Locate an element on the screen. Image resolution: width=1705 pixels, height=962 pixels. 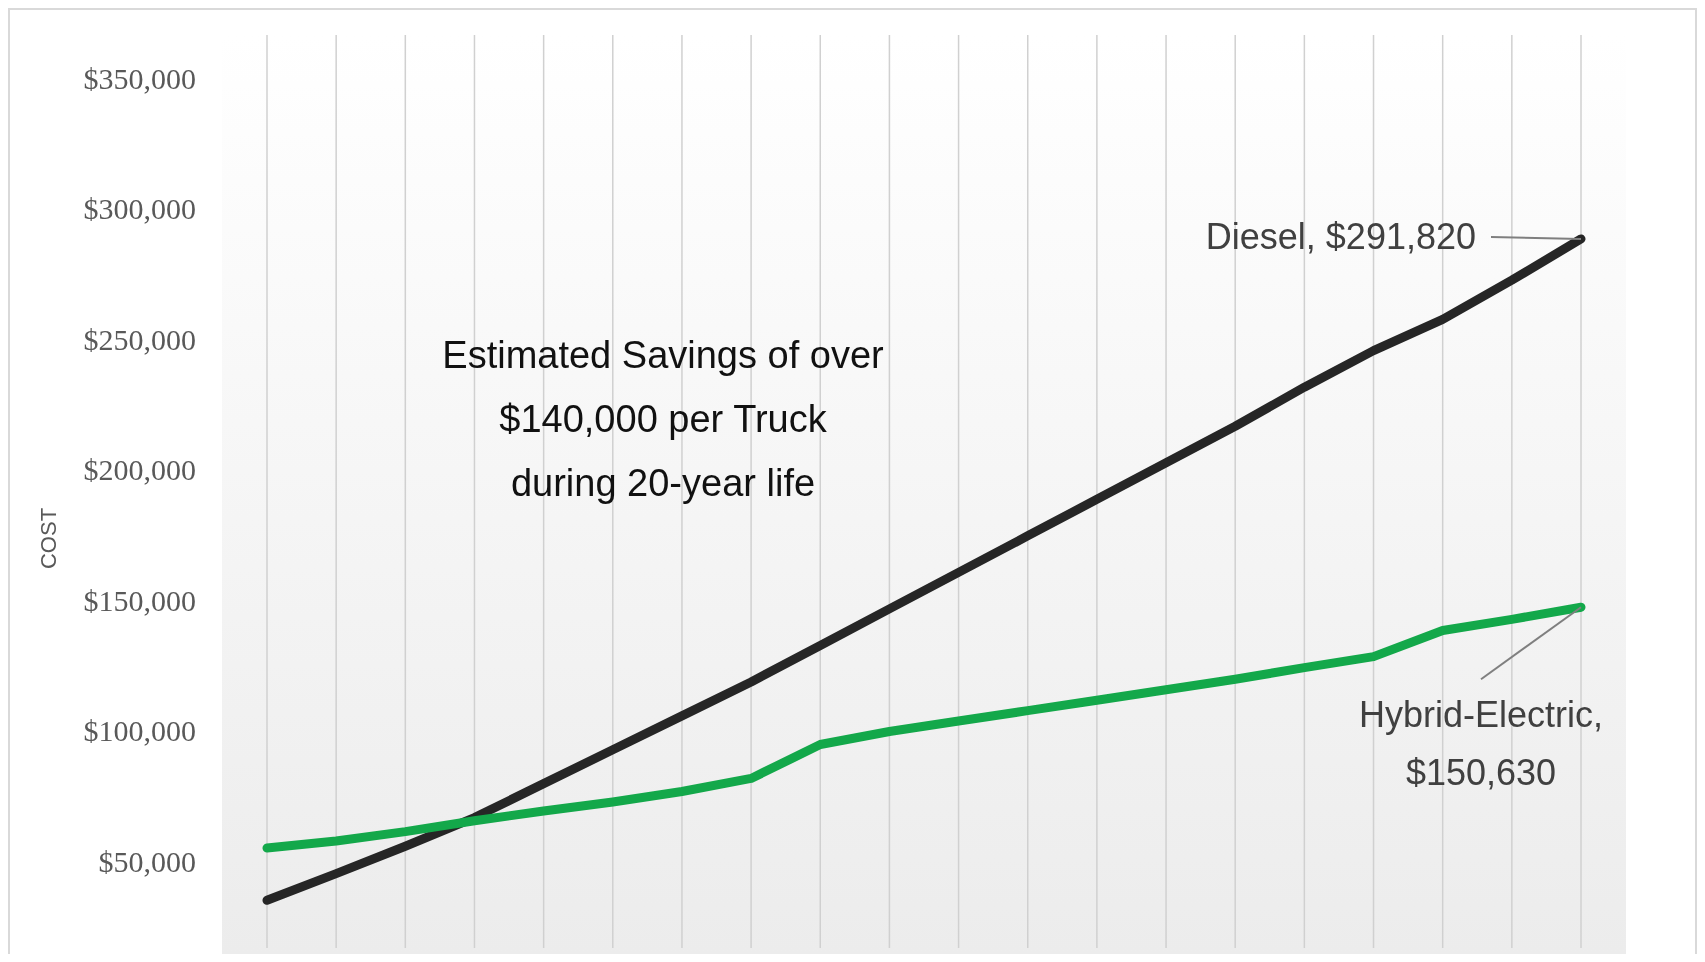
annotation: Hybrid-Electric, $150,630 is located at coordinates (1481, 744).